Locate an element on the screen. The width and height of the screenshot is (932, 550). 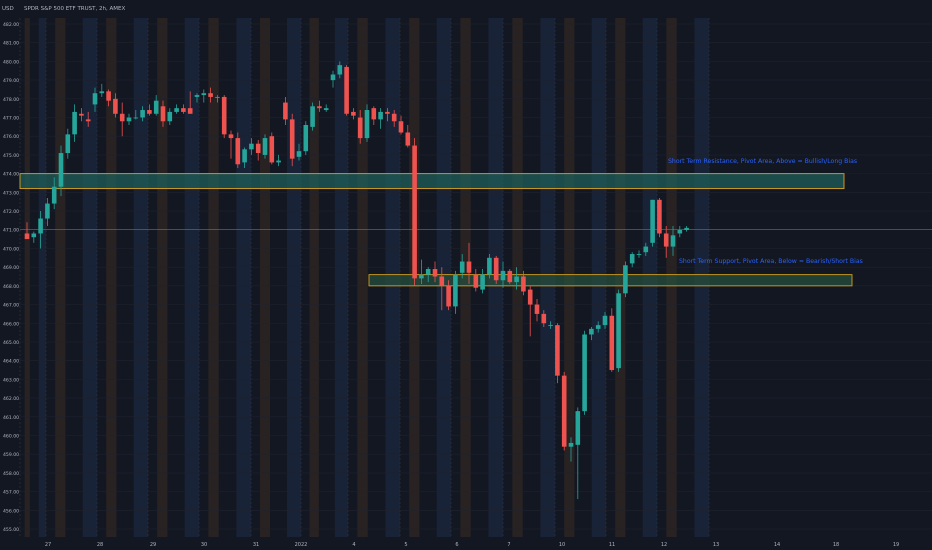
y-tick-label: 473.00 is located at coordinates (11, 193).